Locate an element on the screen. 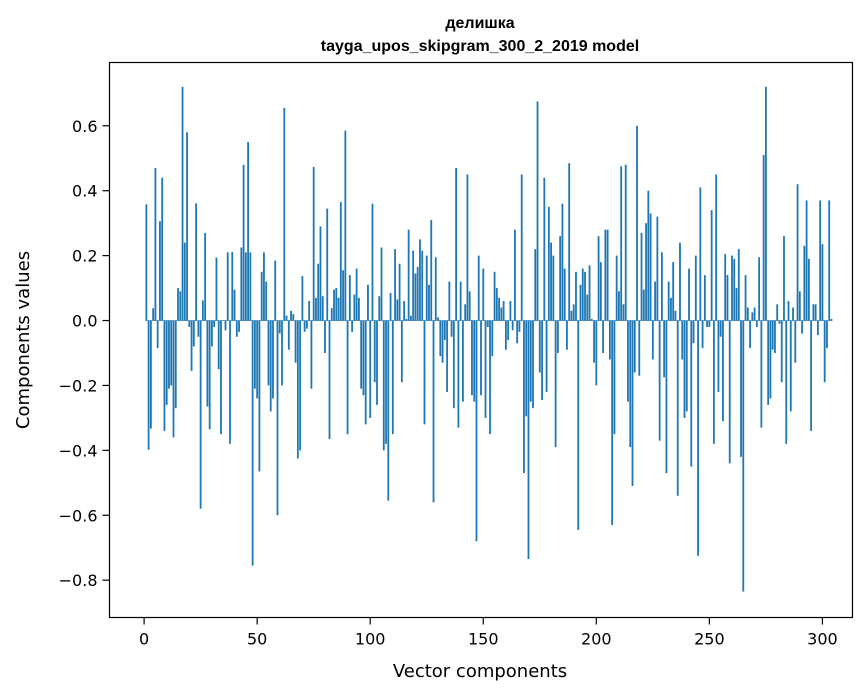 The image size is (867, 696). x-axis-label: Vector components is located at coordinates (480, 671).